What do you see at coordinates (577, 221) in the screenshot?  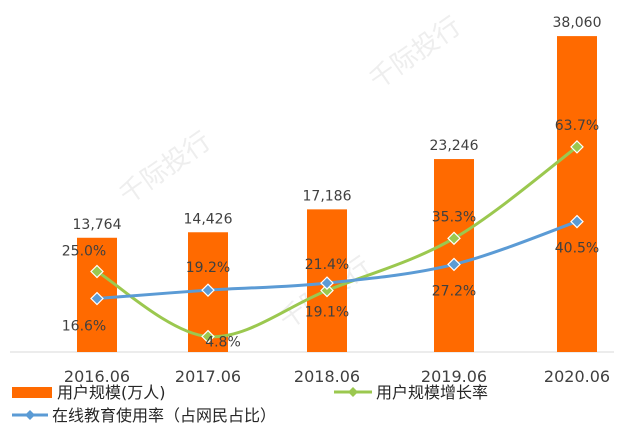 I see `usage-point-2020.06` at bounding box center [577, 221].